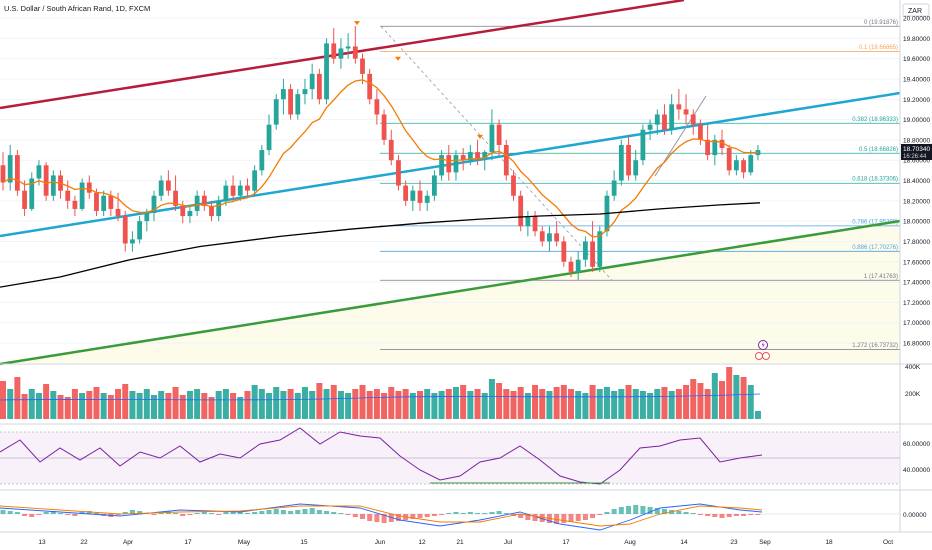  Describe the element at coordinates (460, 542) in the screenshot. I see `time-axis-label: 21` at that location.